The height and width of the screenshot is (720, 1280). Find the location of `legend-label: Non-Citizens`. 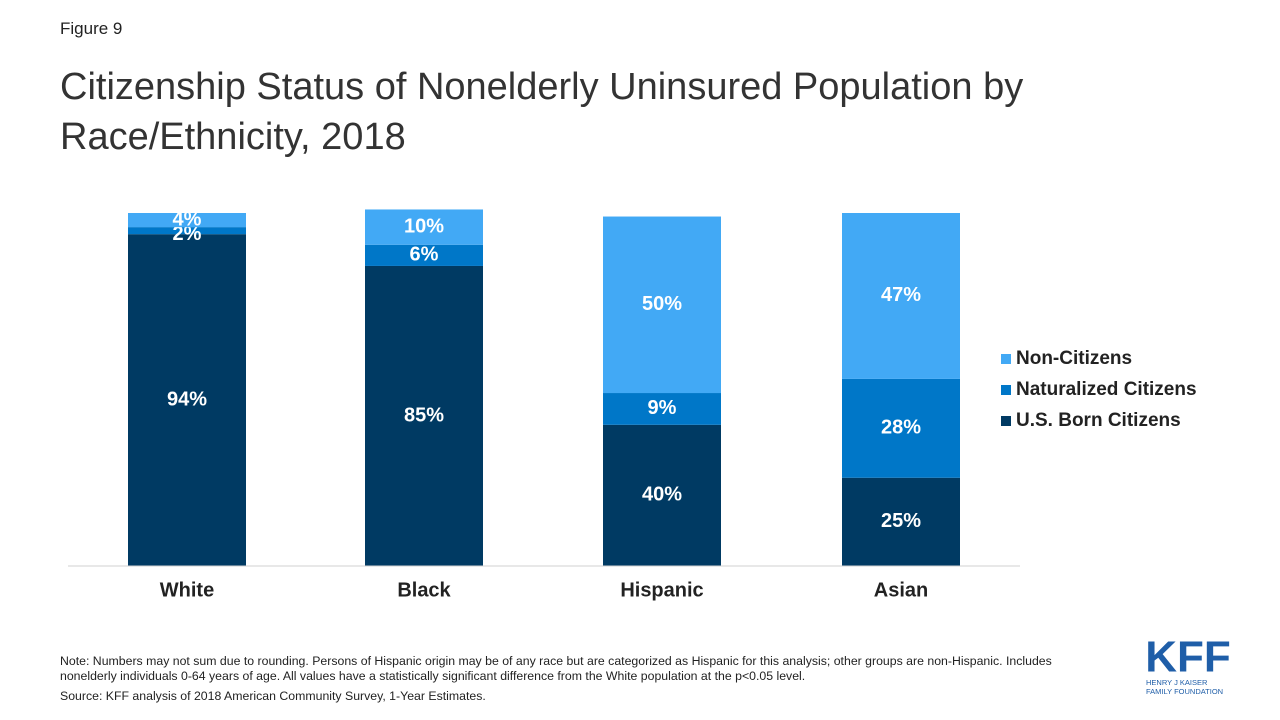

legend-label: Non-Citizens is located at coordinates (1074, 358).